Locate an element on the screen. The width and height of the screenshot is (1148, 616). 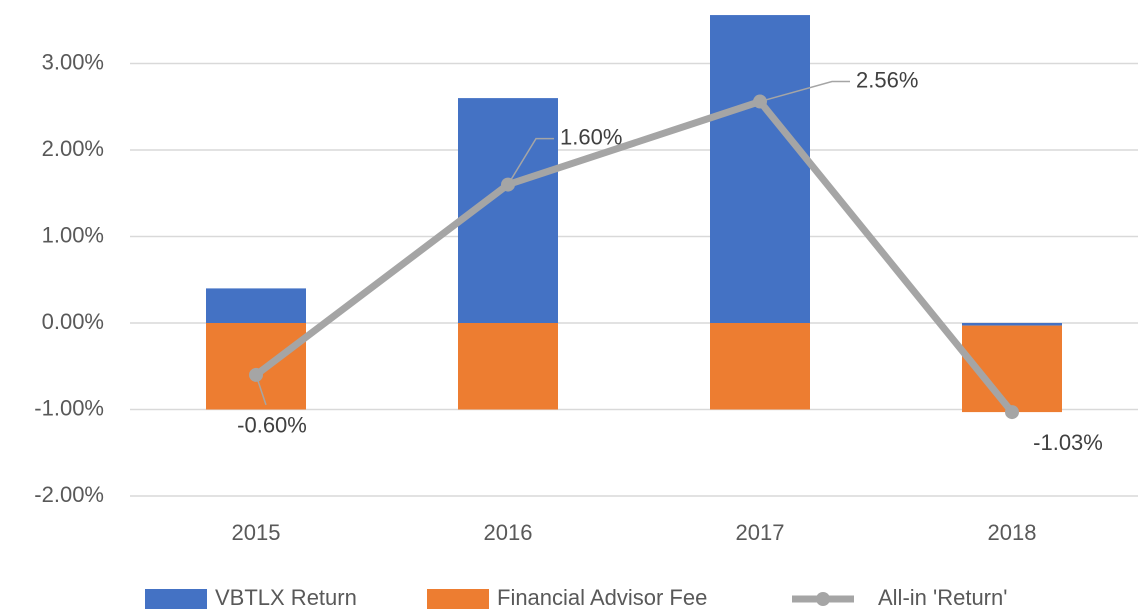
y-tick-label: -1.00% is located at coordinates (69, 407).